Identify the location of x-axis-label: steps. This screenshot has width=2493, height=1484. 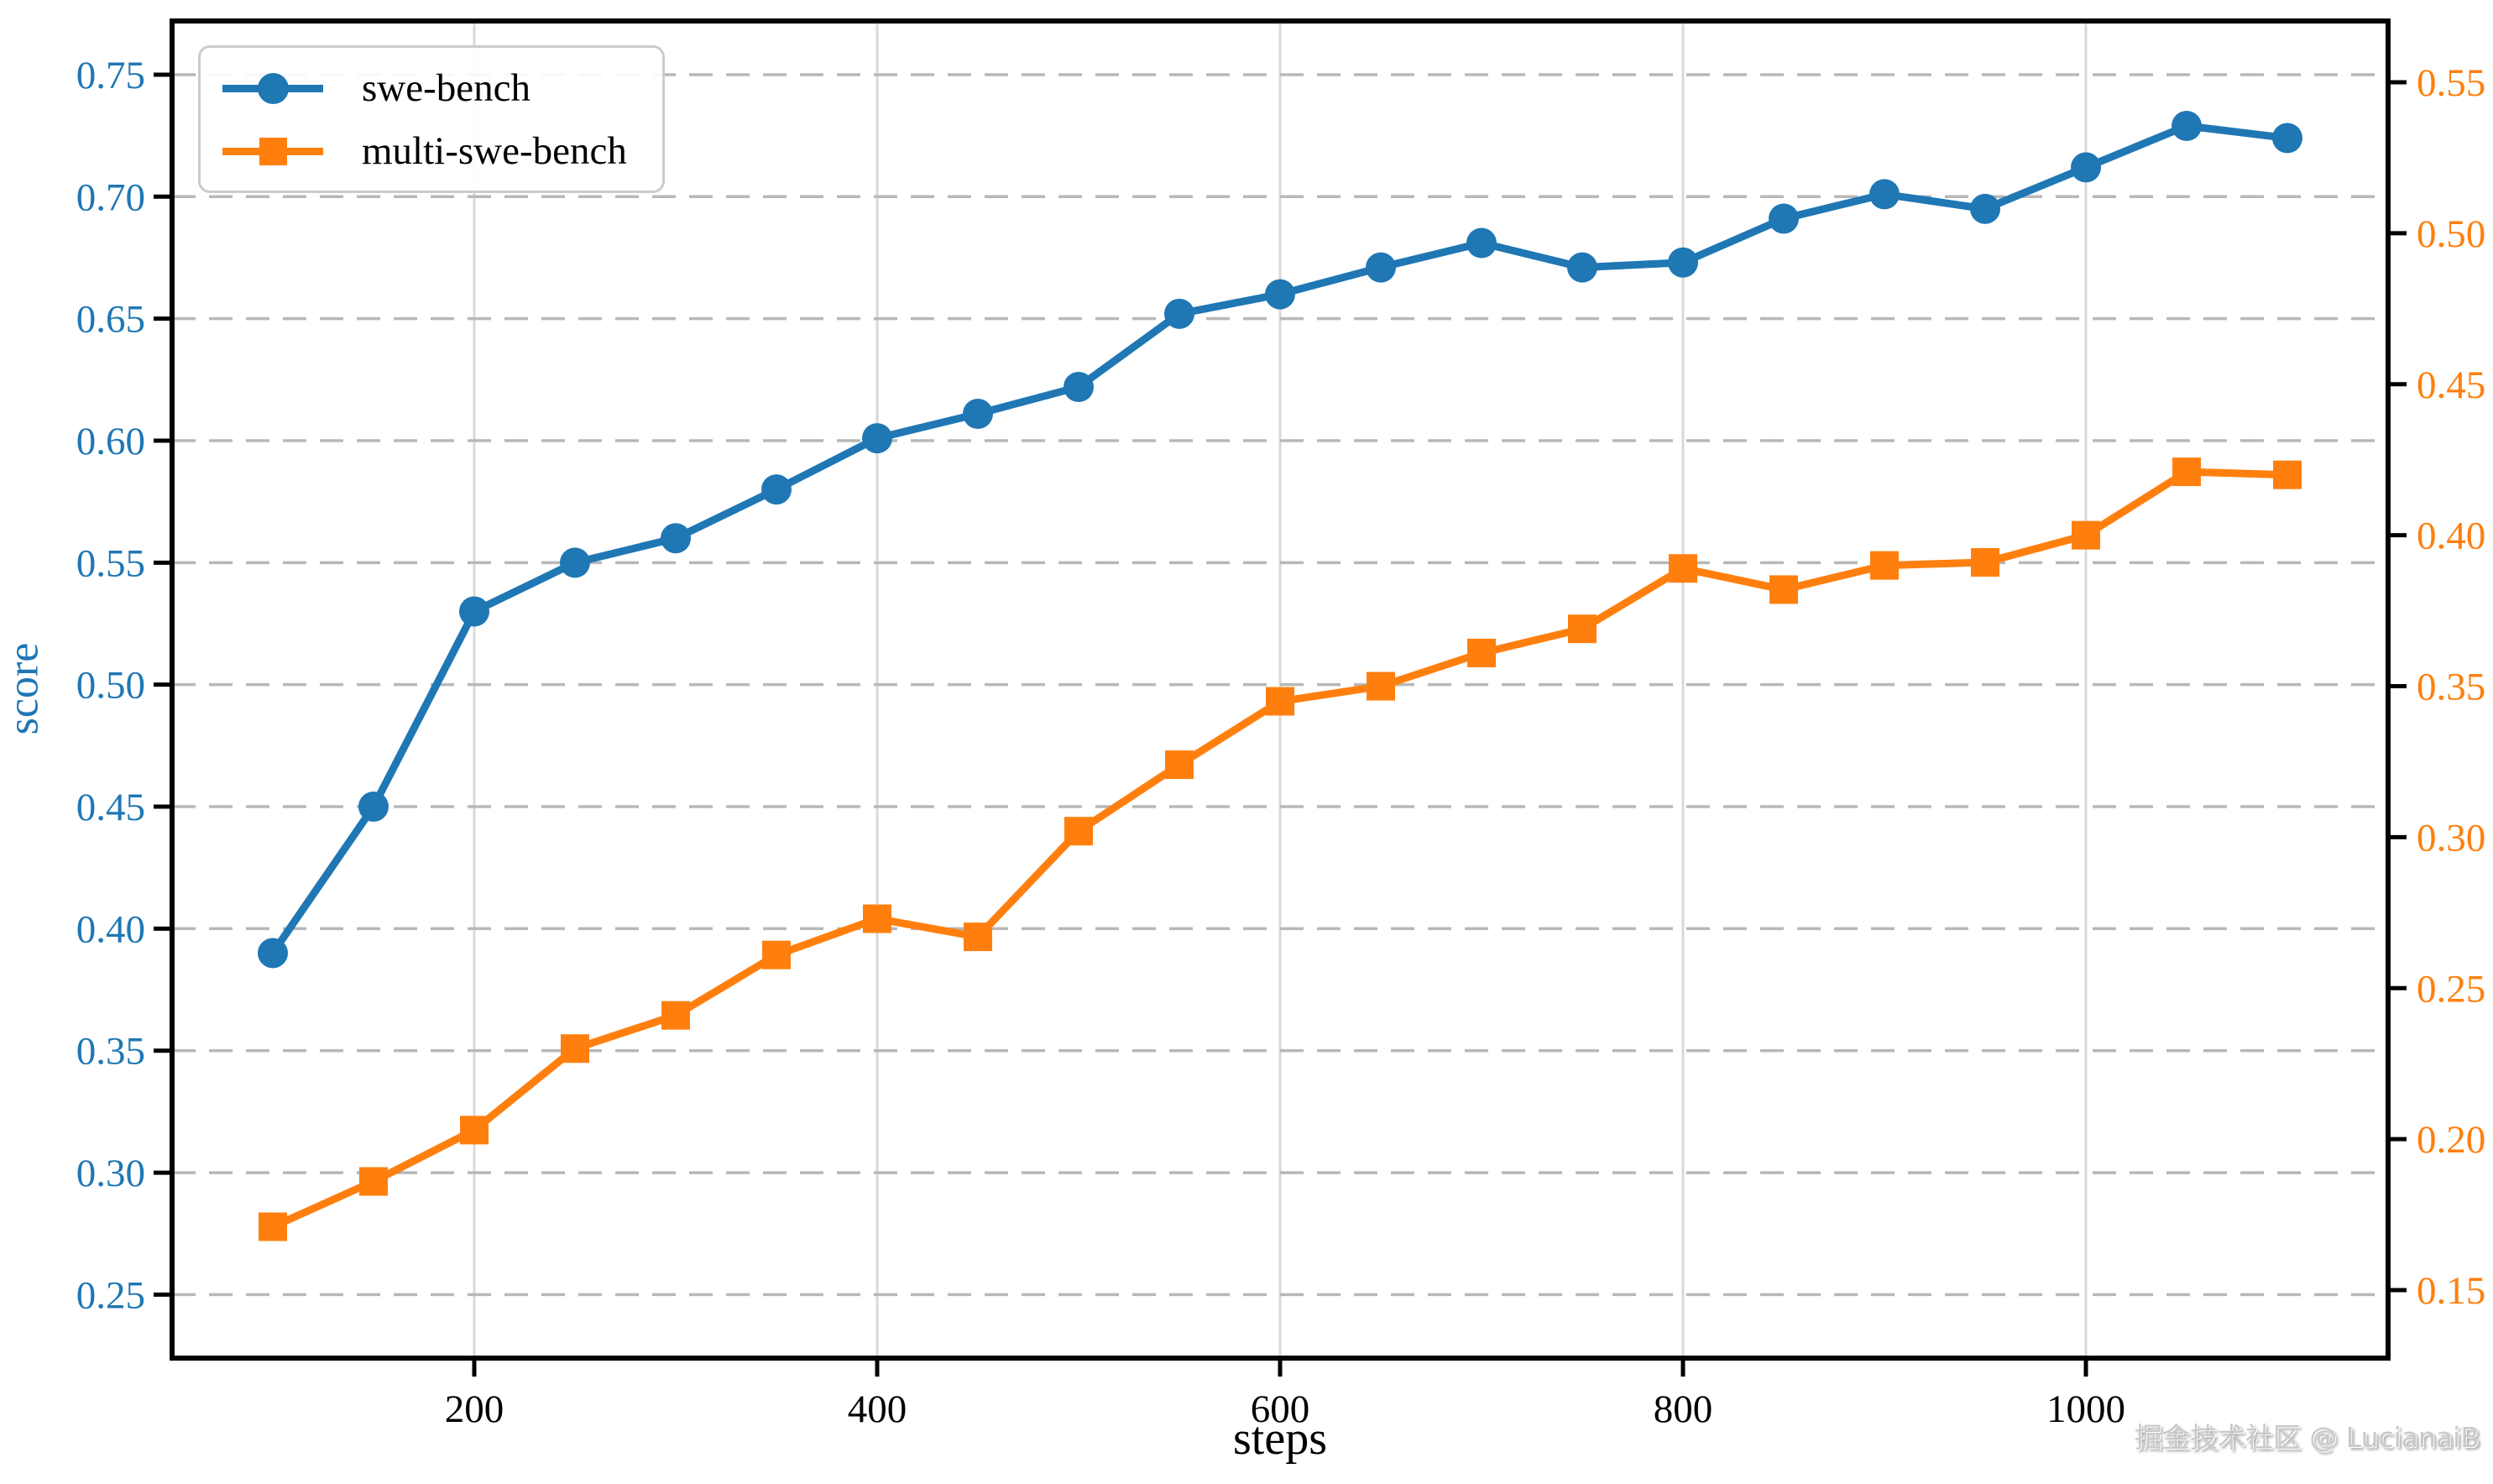
(1280, 1439).